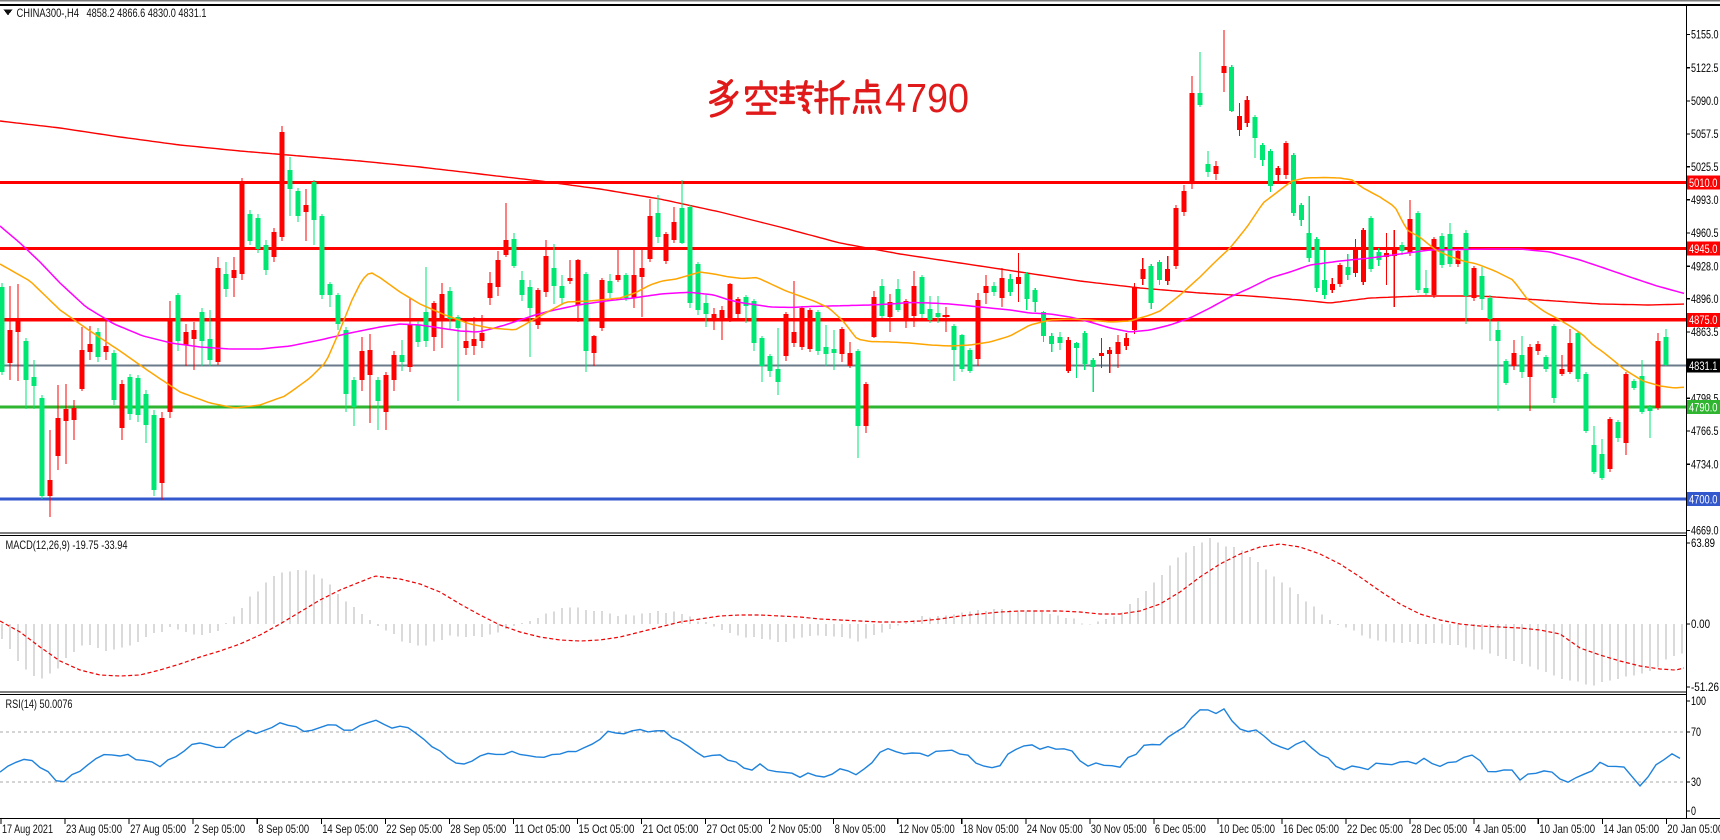 This screenshot has height=840, width=1720. I want to click on svg-text: 12 Nov 05:00, so click(927, 829).